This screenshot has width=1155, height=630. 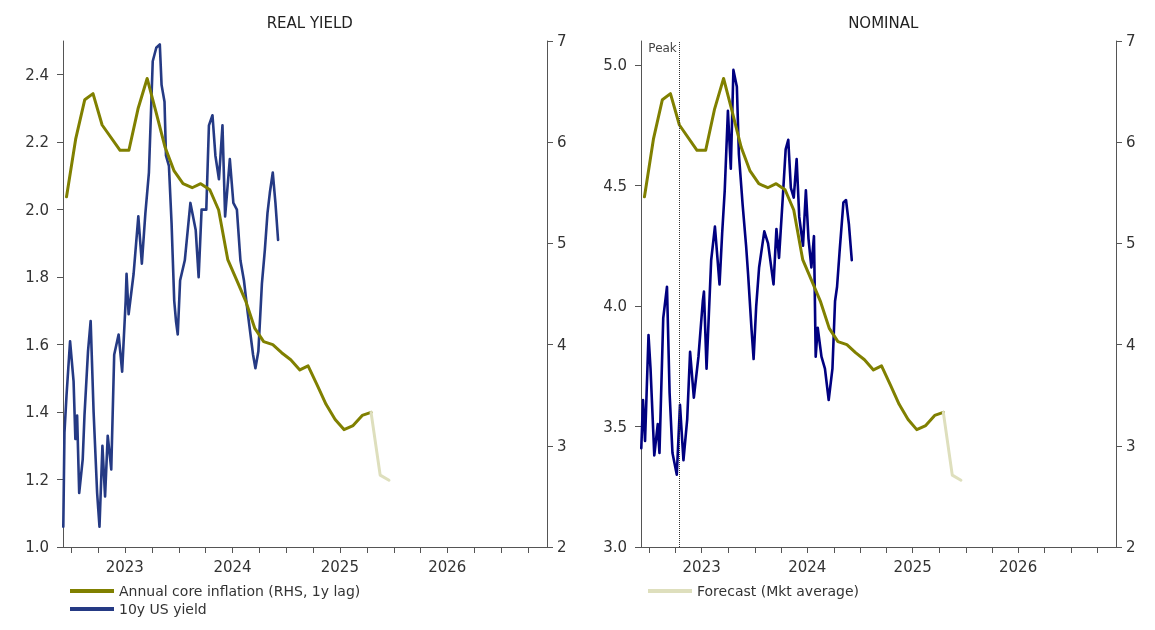 What do you see at coordinates (614, 65) in the screenshot?
I see `y-tick-label: 5.0` at bounding box center [614, 65].